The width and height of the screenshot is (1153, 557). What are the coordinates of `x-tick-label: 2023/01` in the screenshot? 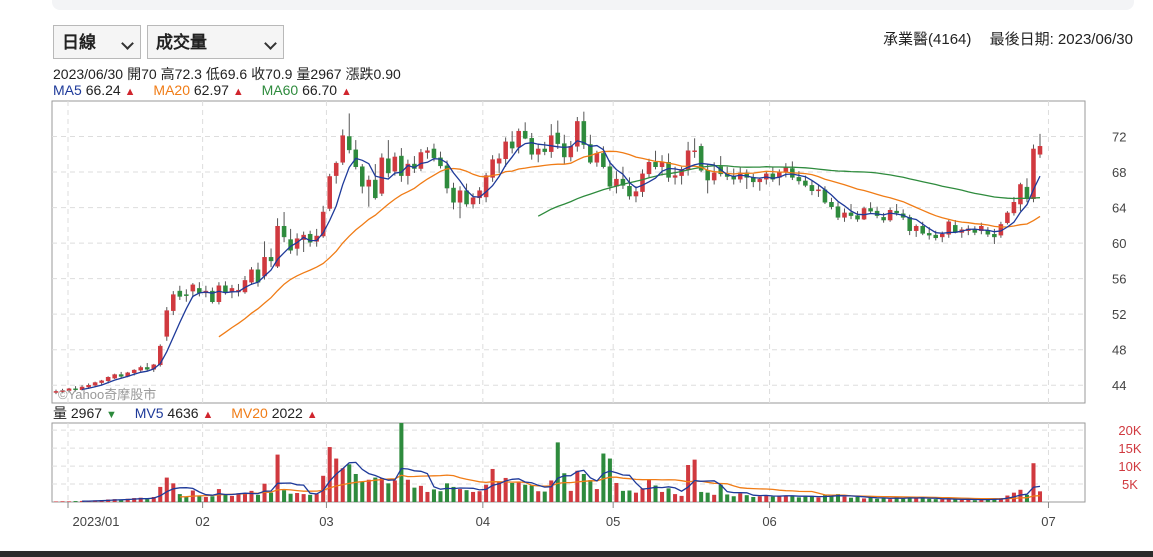 It's located at (96, 521).